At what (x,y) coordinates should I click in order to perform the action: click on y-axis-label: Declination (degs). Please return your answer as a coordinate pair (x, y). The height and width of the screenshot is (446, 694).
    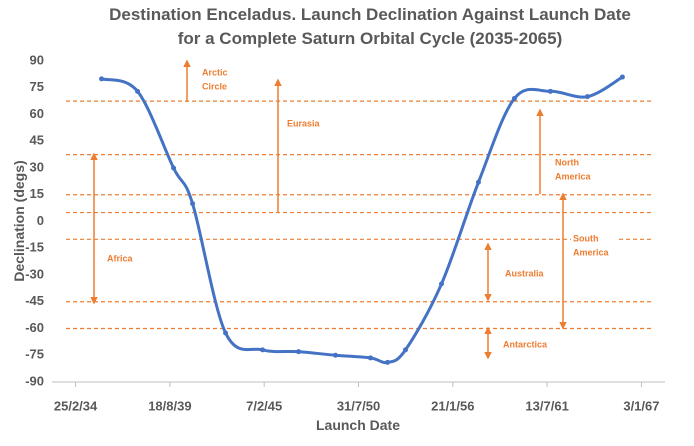
    Looking at the image, I should click on (19, 220).